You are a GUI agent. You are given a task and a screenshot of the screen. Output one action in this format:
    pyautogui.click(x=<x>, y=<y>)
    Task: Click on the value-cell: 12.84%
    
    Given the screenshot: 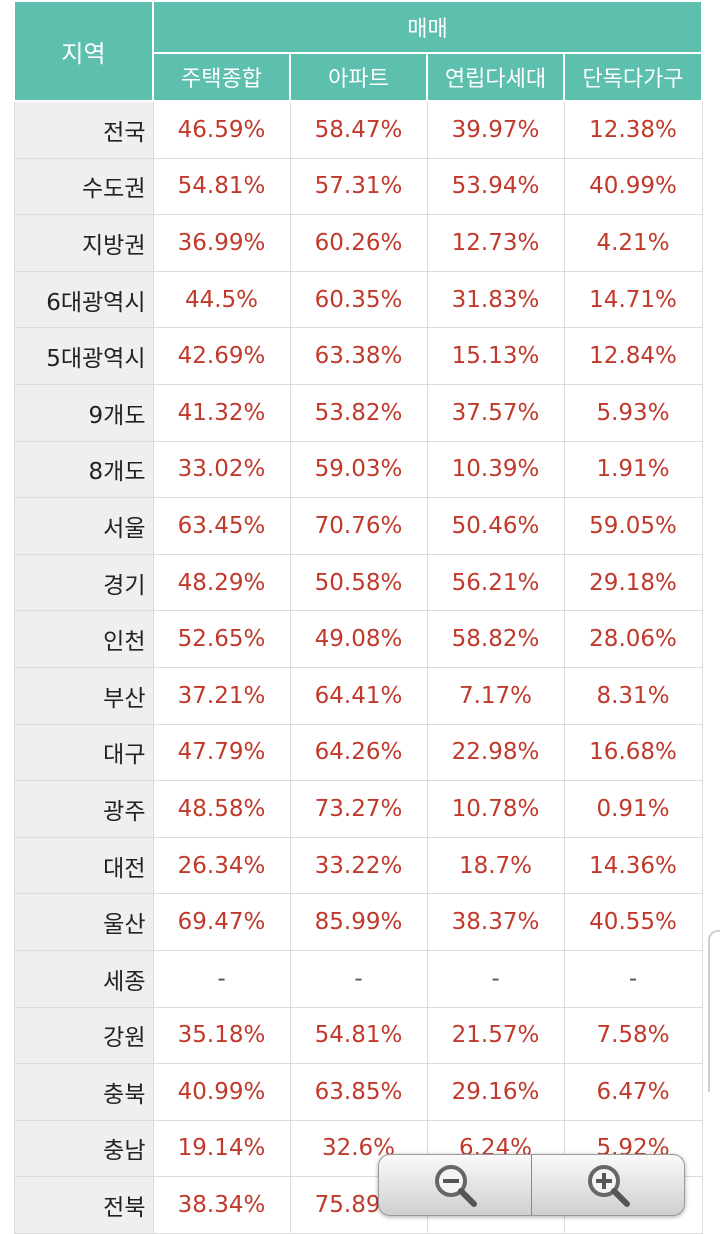 What is the action you would take?
    pyautogui.click(x=633, y=356)
    